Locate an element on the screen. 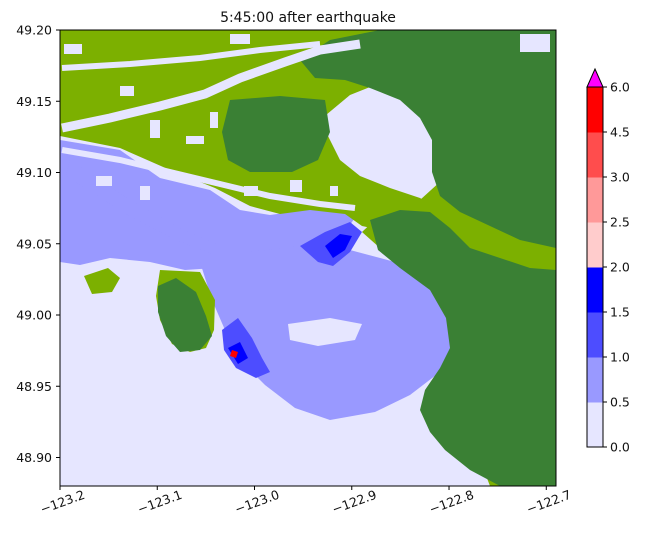  colorbar-tick-label: 0.5 is located at coordinates (620, 402).